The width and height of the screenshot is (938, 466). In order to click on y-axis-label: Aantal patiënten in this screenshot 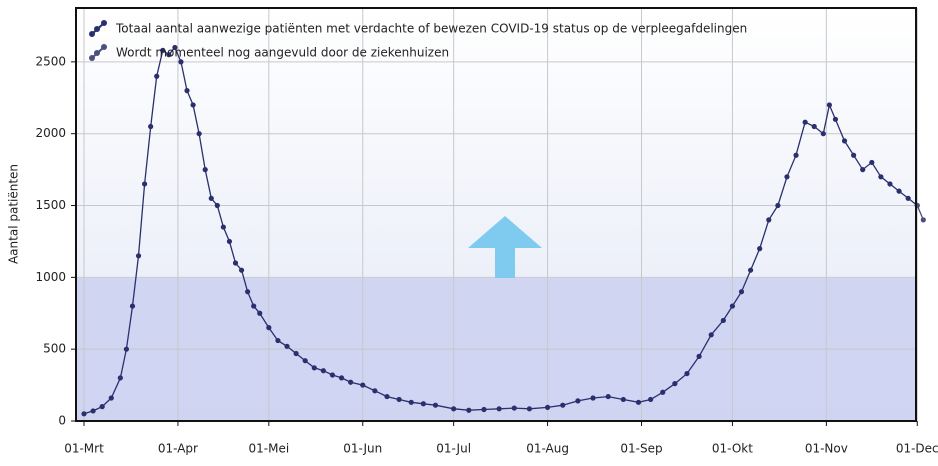, I will do `click(14, 214)`.